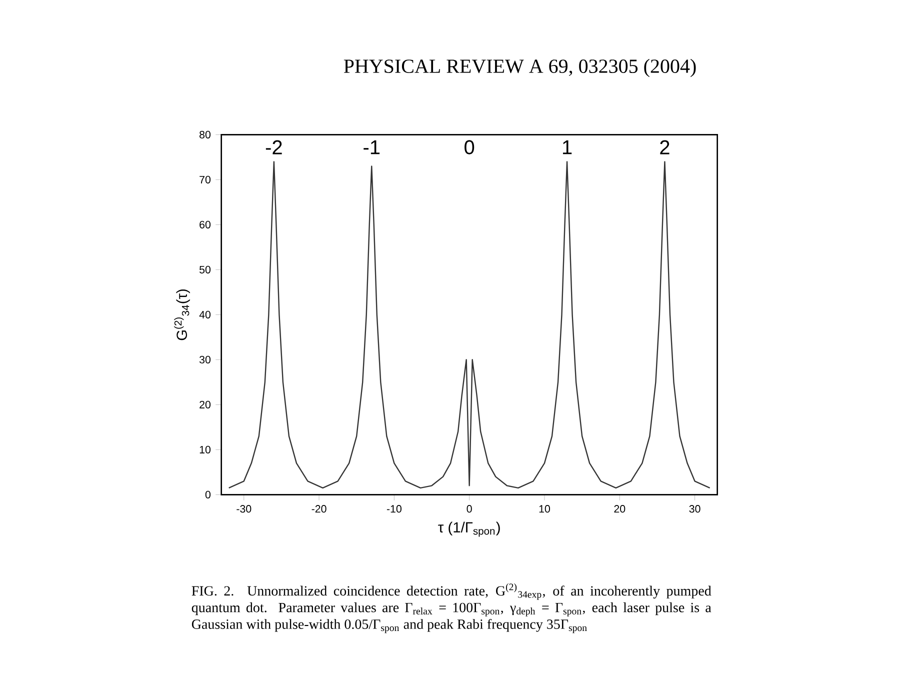 The height and width of the screenshot is (675, 900). Describe the element at coordinates (452, 609) in the screenshot. I see `text: FIG. 2. Unnormalized coincidence detection rate, G$^{(2)}$$_{34exp}$, of an incoherently pumped quantum dot. Parameter values are Γ$_{relax}$ = 100Γ$_{spon}$, γ$_{deph}$ = Γ$_{spon}$, each laser pulse is a Gaussian with pulse-width 0.05/Γ$_{spon}$ and peak Rabi frequency 35Γ$_{spon}$` at that location.